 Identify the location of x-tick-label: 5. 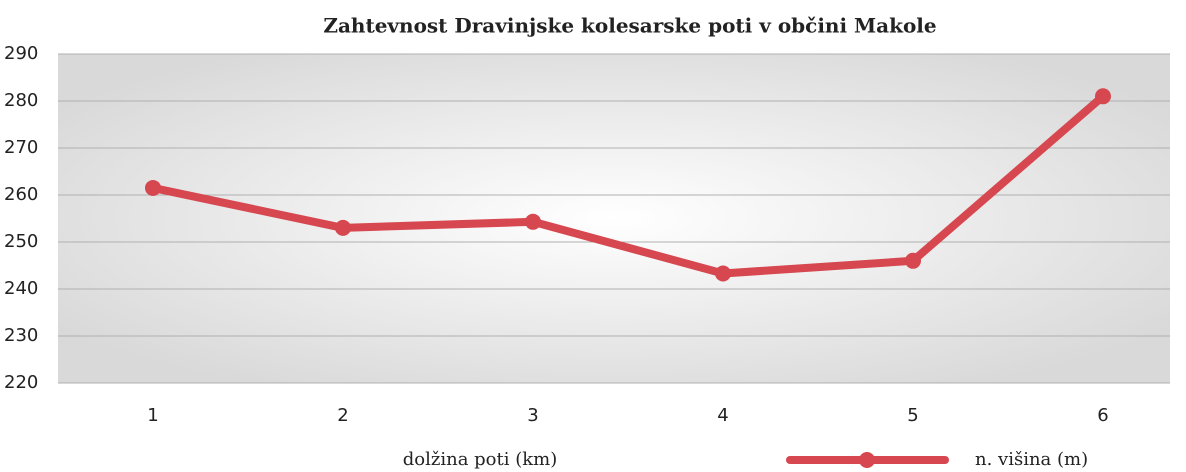
(912, 415).